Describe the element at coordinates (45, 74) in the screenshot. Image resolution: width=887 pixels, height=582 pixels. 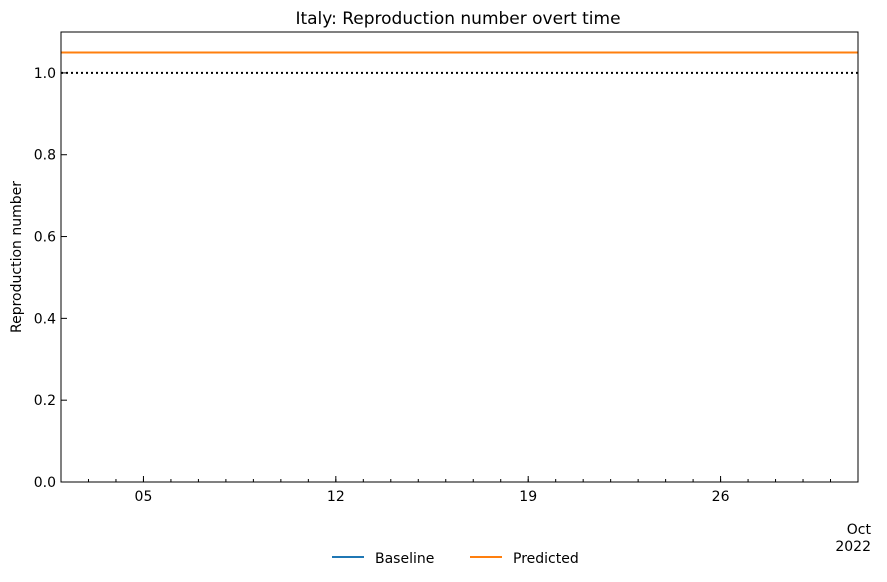
I see `y-tick-label: 1.0` at that location.